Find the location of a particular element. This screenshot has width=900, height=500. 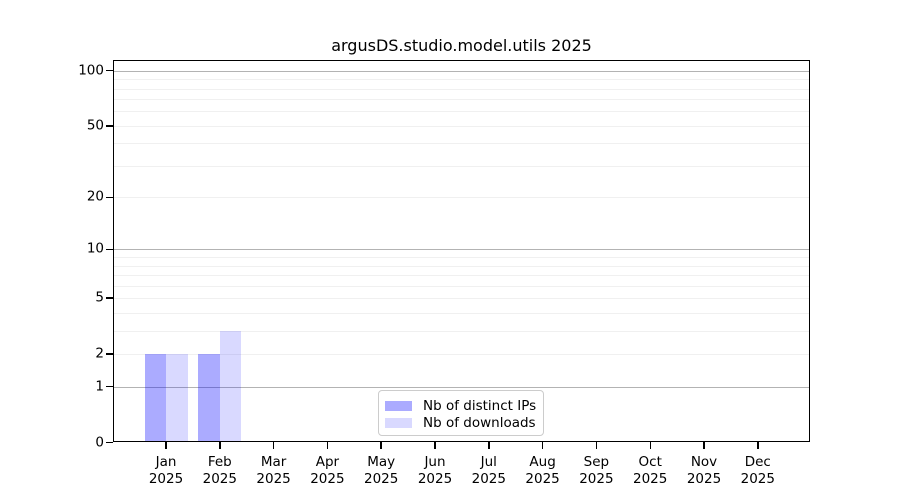

chart-title: argusDS.studio.model.utils 2025 is located at coordinates (461, 45).